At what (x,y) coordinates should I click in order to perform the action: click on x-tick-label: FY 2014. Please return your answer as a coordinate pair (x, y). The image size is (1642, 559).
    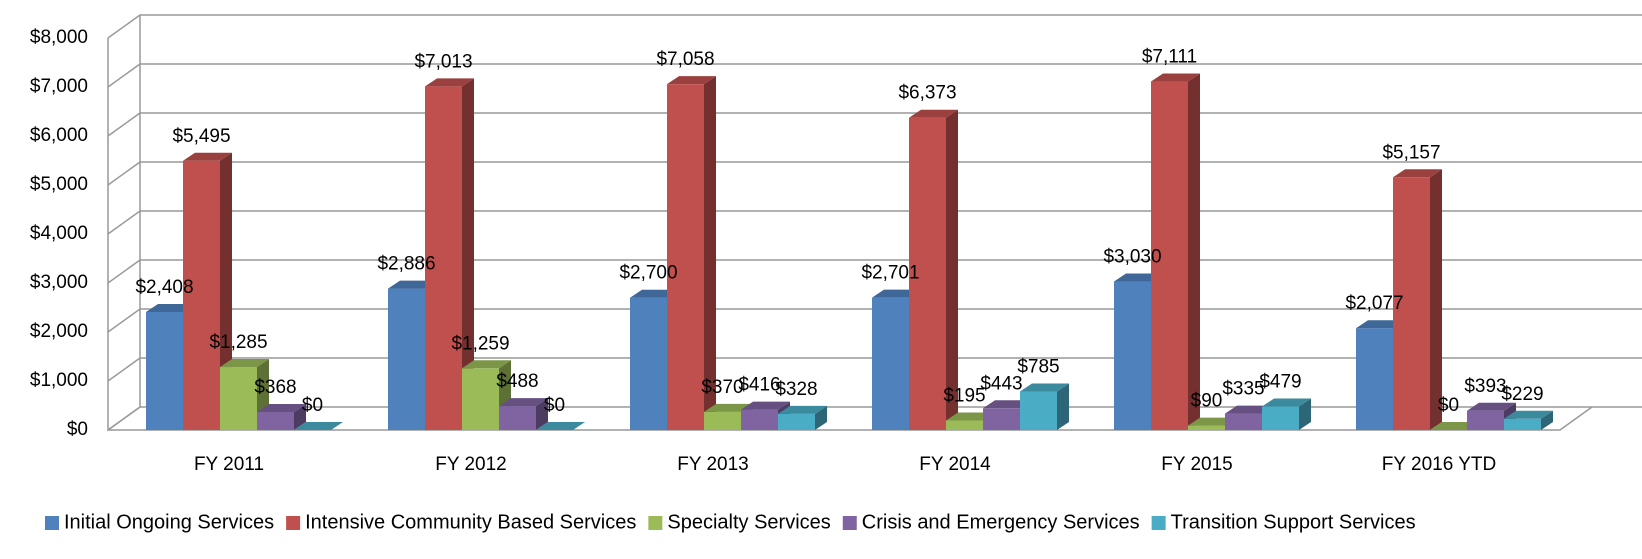
    Looking at the image, I should click on (955, 464).